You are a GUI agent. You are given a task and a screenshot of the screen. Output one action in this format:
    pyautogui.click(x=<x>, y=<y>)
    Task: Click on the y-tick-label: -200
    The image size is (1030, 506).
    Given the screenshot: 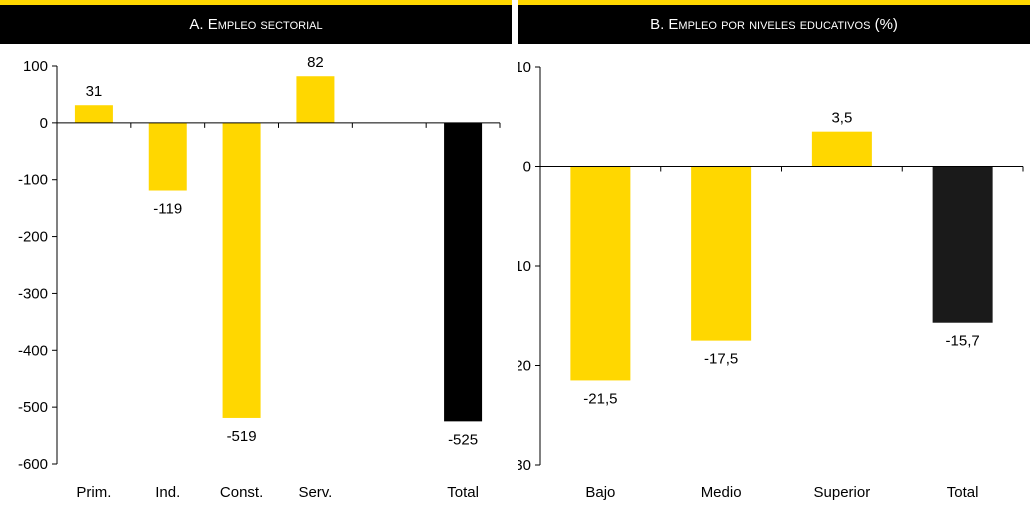 What is the action you would take?
    pyautogui.click(x=33, y=237)
    